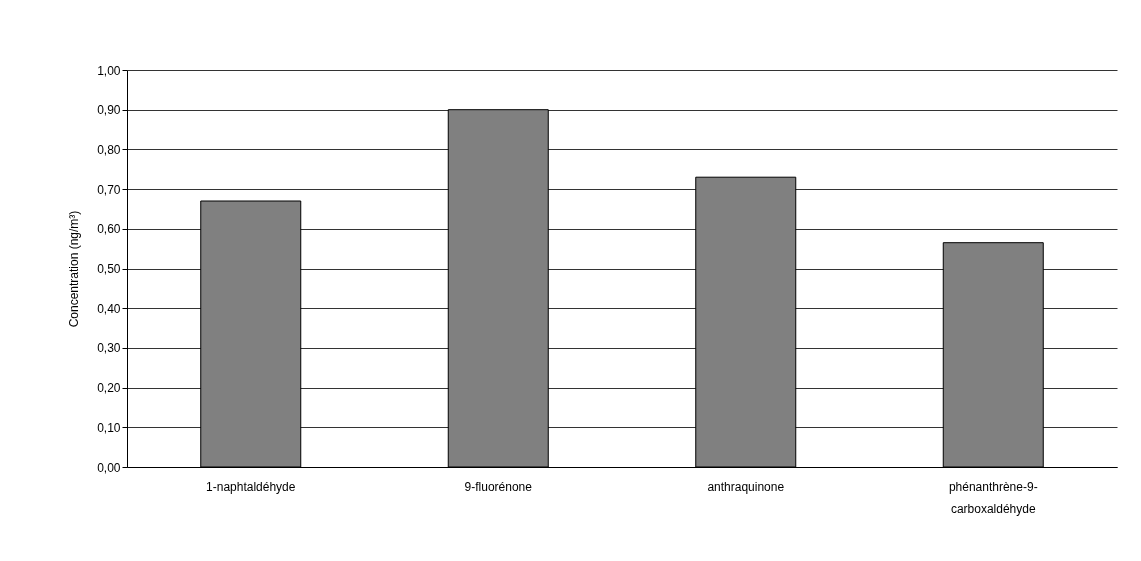 Image resolution: width=1141 pixels, height=561 pixels. Describe the element at coordinates (498, 486) in the screenshot. I see `x-tick-label: 9-fluorénone` at that location.